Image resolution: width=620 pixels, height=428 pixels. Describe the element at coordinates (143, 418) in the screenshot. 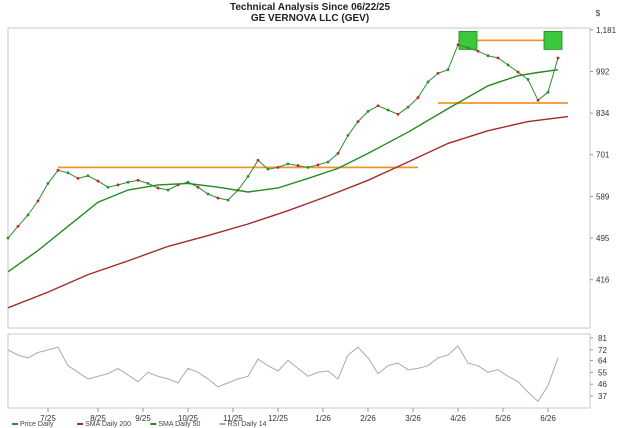

I see `x-tick-label: 9/25` at that location.